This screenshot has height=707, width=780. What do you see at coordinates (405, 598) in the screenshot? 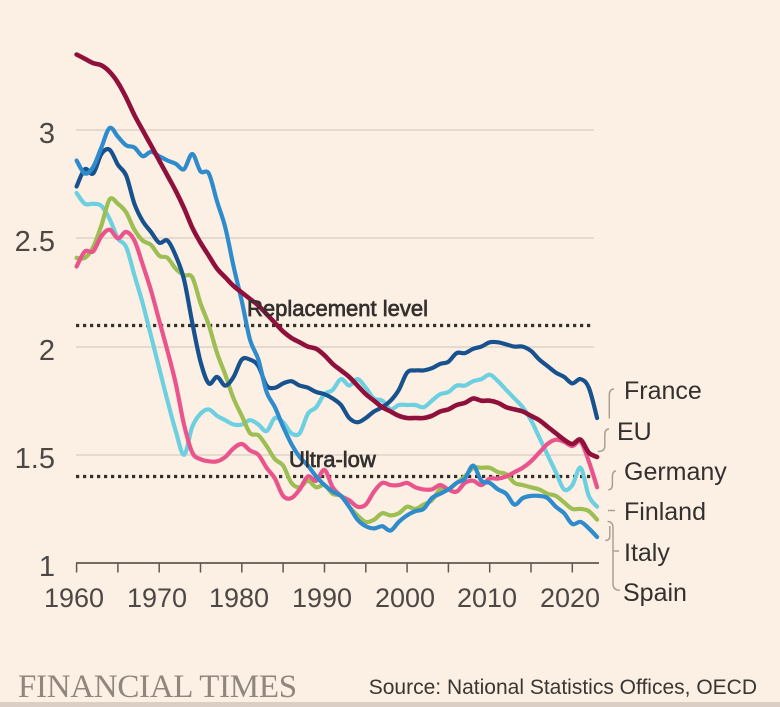
I see `svg-text: 2000` at bounding box center [405, 598].